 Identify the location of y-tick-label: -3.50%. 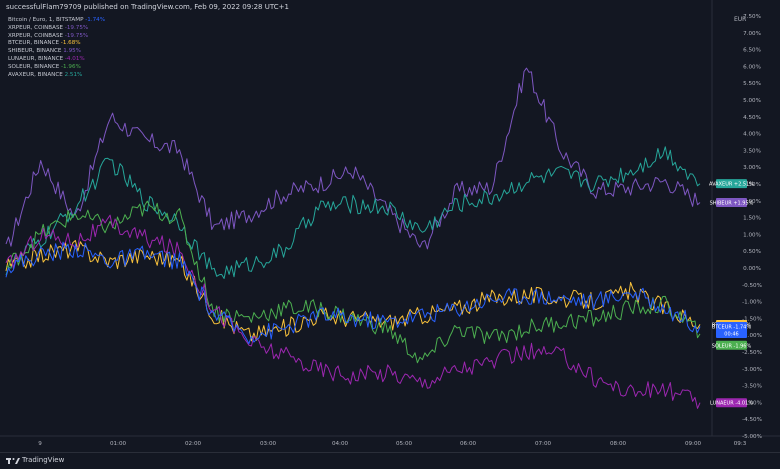
(752, 387).